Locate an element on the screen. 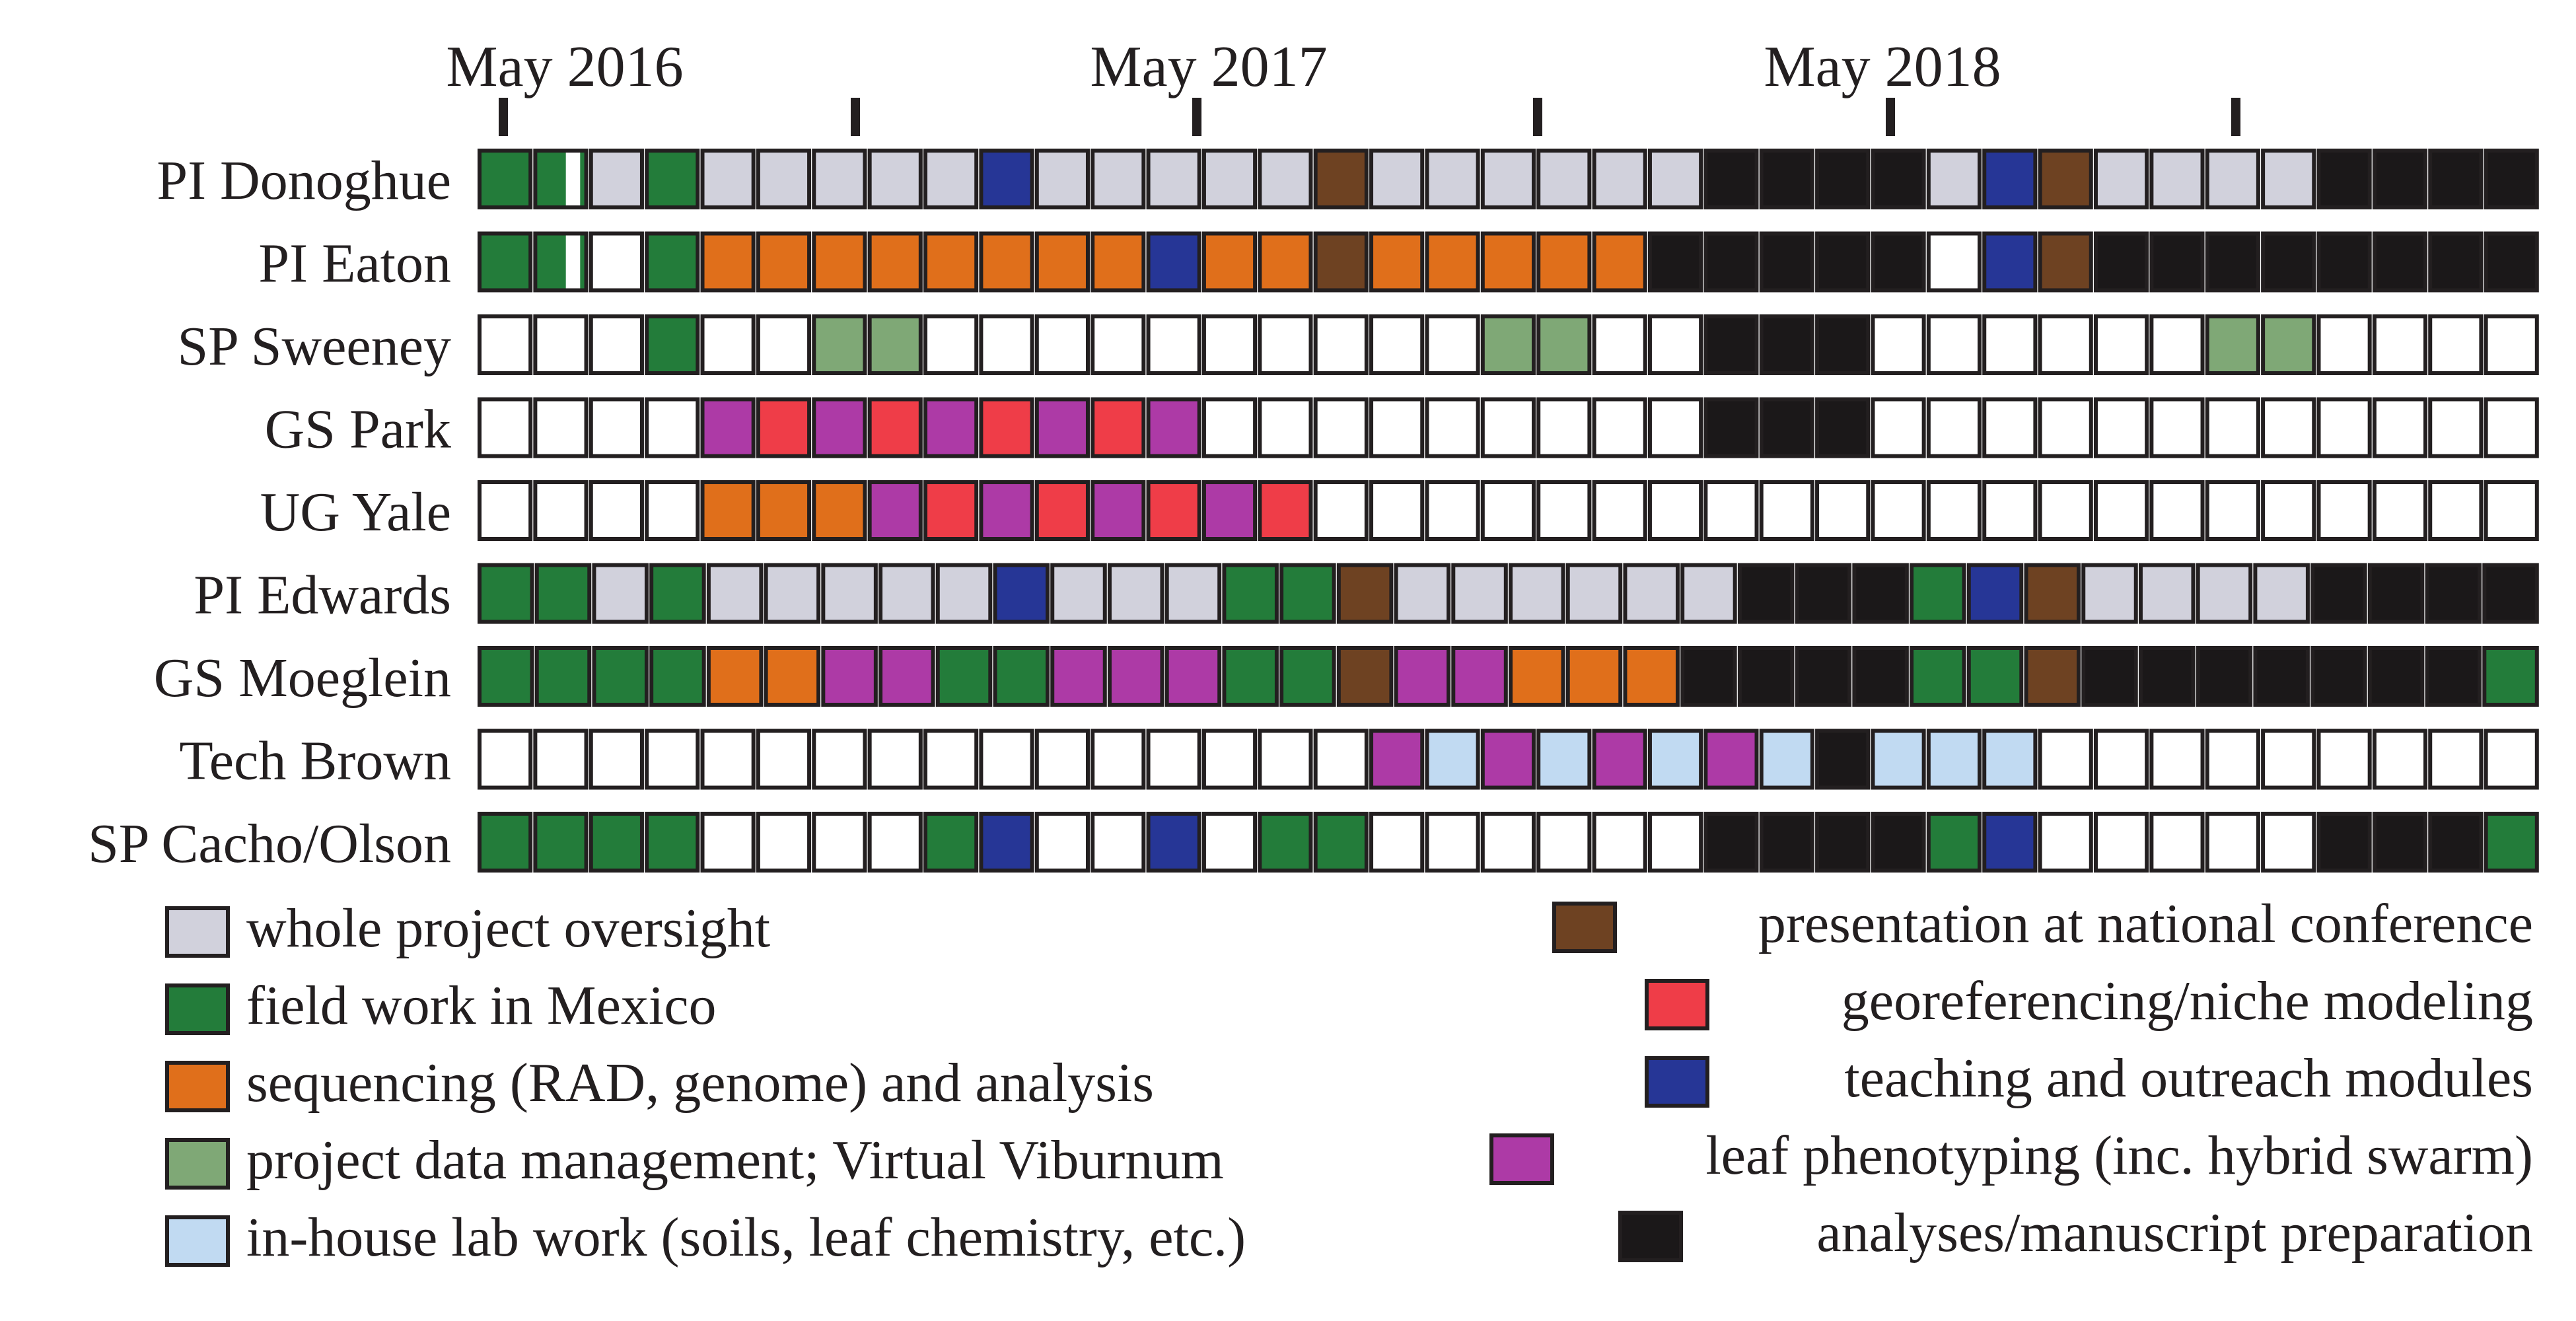 The image size is (2576, 1321). axis-tick is located at coordinates (503, 117).